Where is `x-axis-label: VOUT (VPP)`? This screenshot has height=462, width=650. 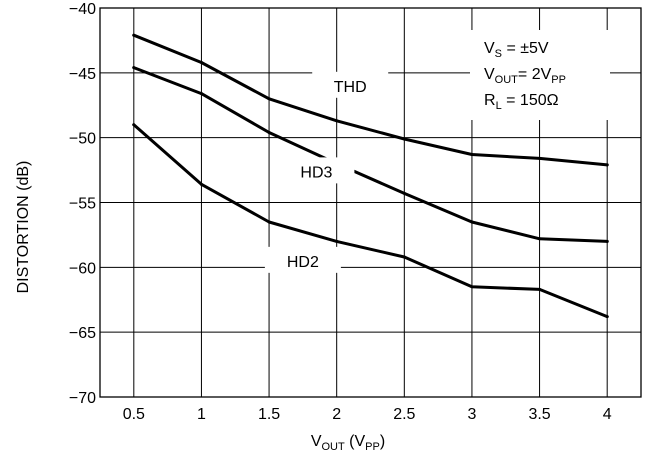 x-axis-label: VOUT (VPP) is located at coordinates (348, 443).